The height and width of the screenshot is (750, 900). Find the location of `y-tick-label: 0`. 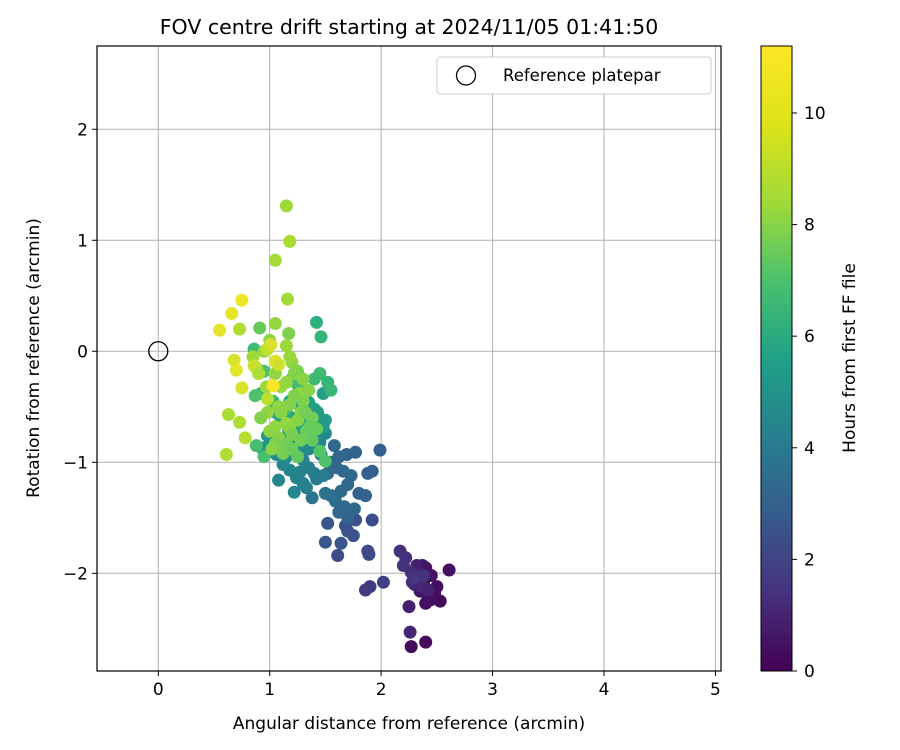

y-tick-label: 0 is located at coordinates (82, 352).